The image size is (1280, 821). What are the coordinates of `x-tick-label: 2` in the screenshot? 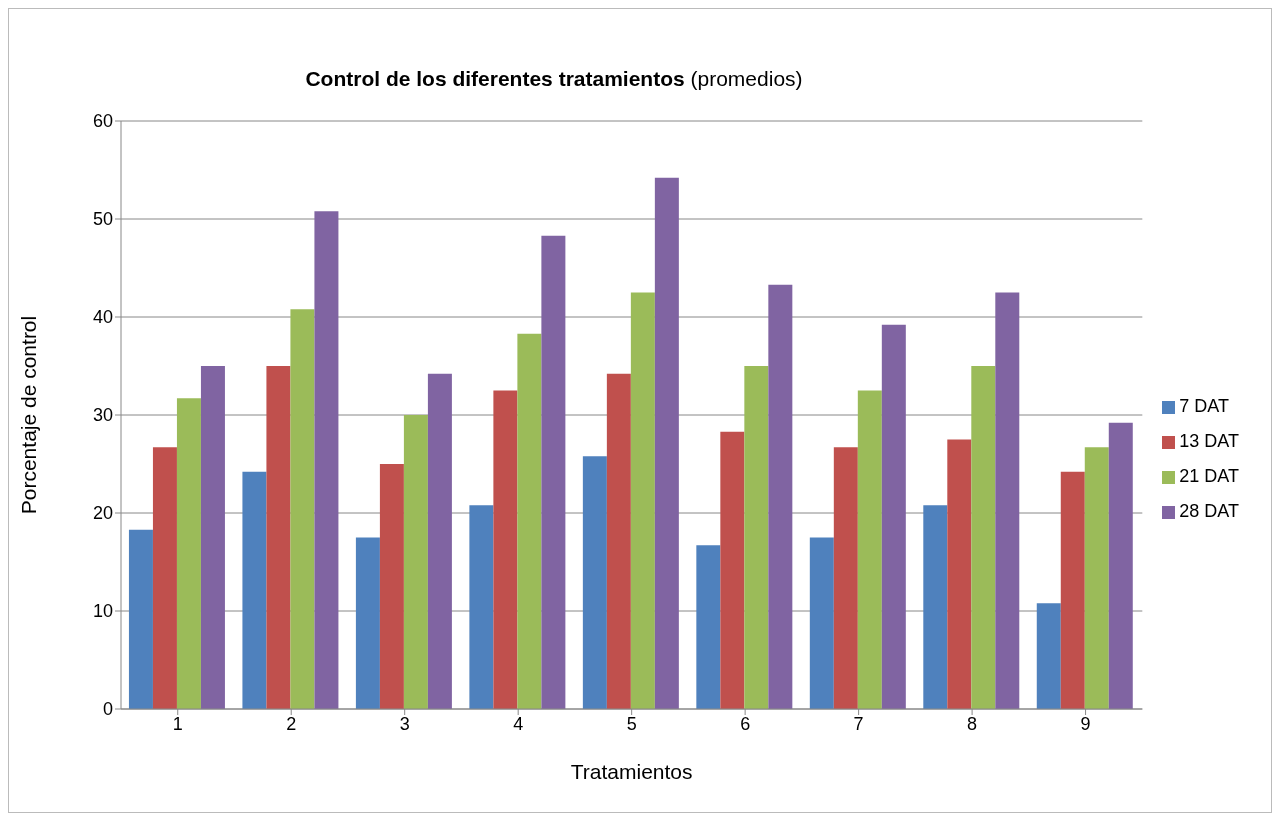 It's located at (291, 723).